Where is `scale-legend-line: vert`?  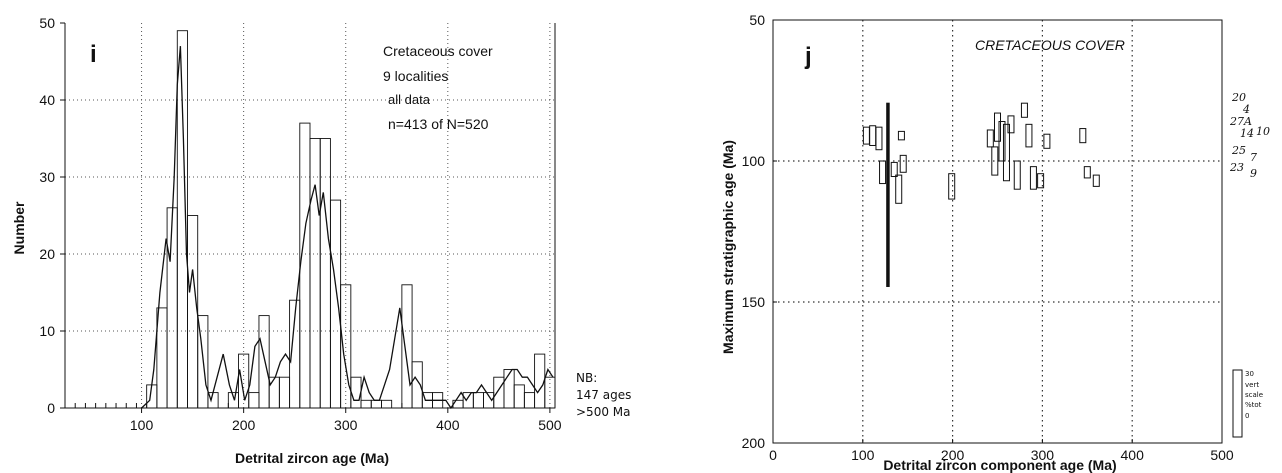
scale-legend-line: vert is located at coordinates (1252, 385).